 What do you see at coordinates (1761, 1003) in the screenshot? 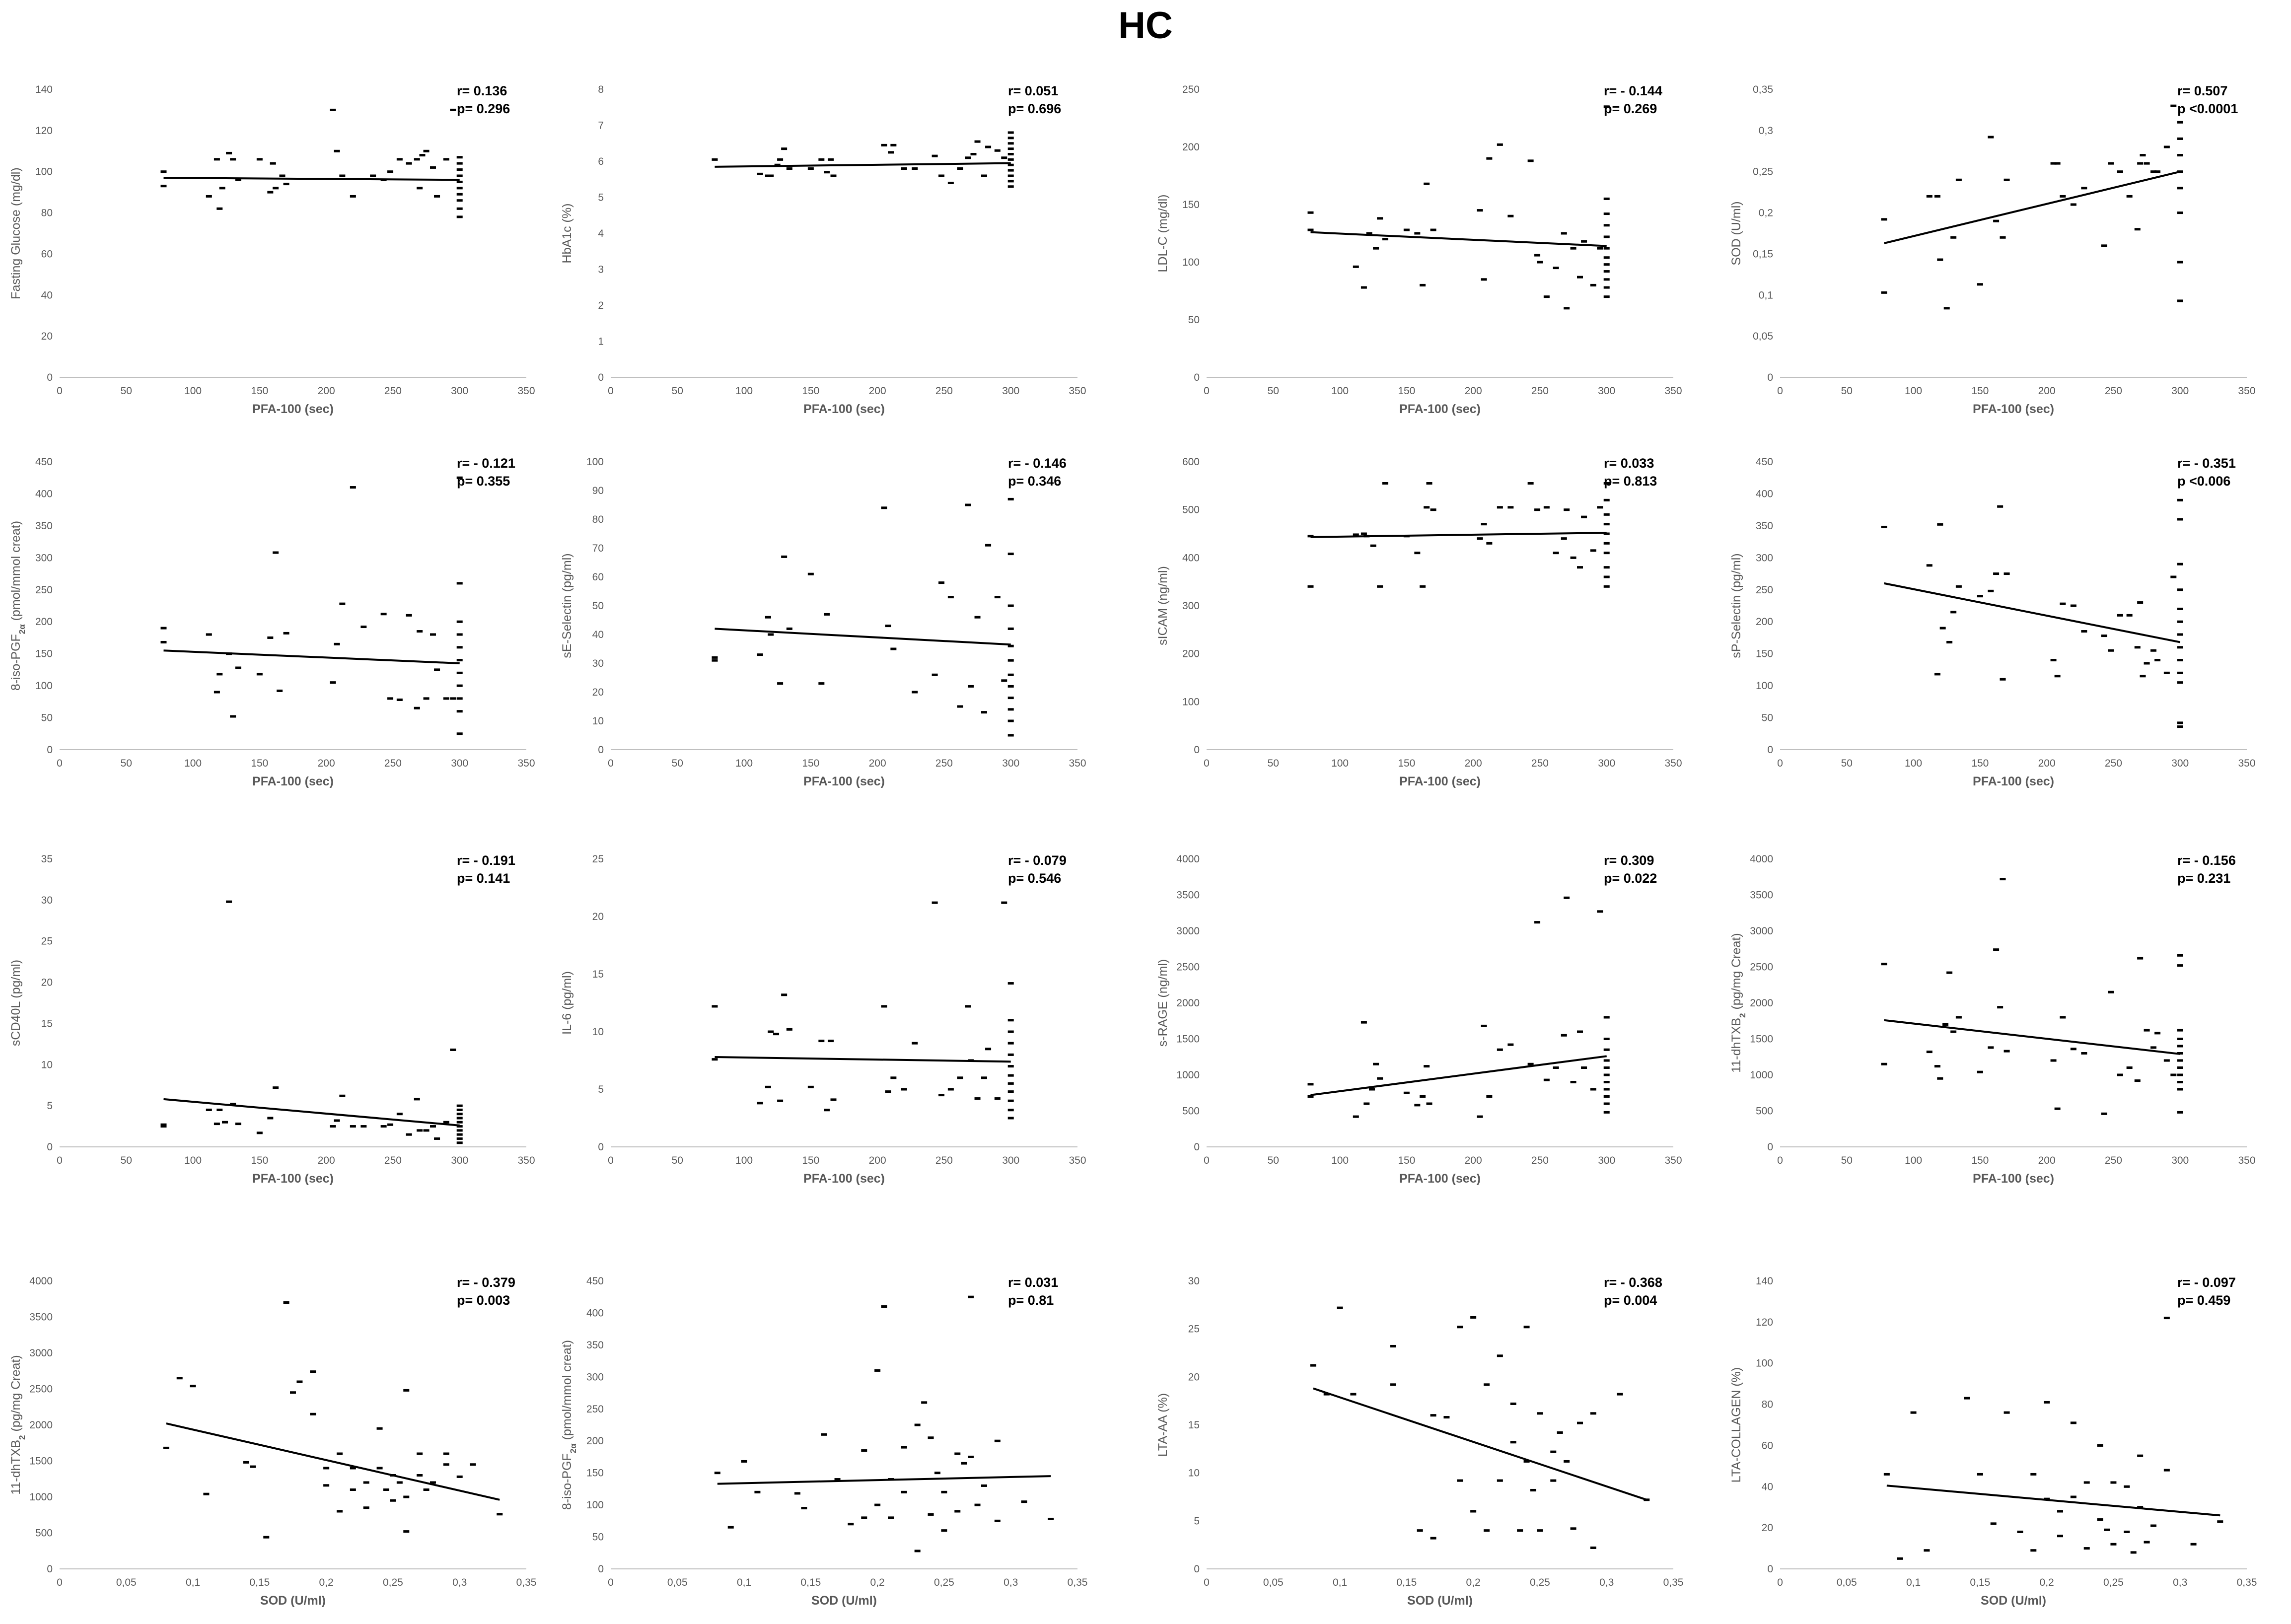
I see `y-tick-label: 2000` at bounding box center [1761, 1003].